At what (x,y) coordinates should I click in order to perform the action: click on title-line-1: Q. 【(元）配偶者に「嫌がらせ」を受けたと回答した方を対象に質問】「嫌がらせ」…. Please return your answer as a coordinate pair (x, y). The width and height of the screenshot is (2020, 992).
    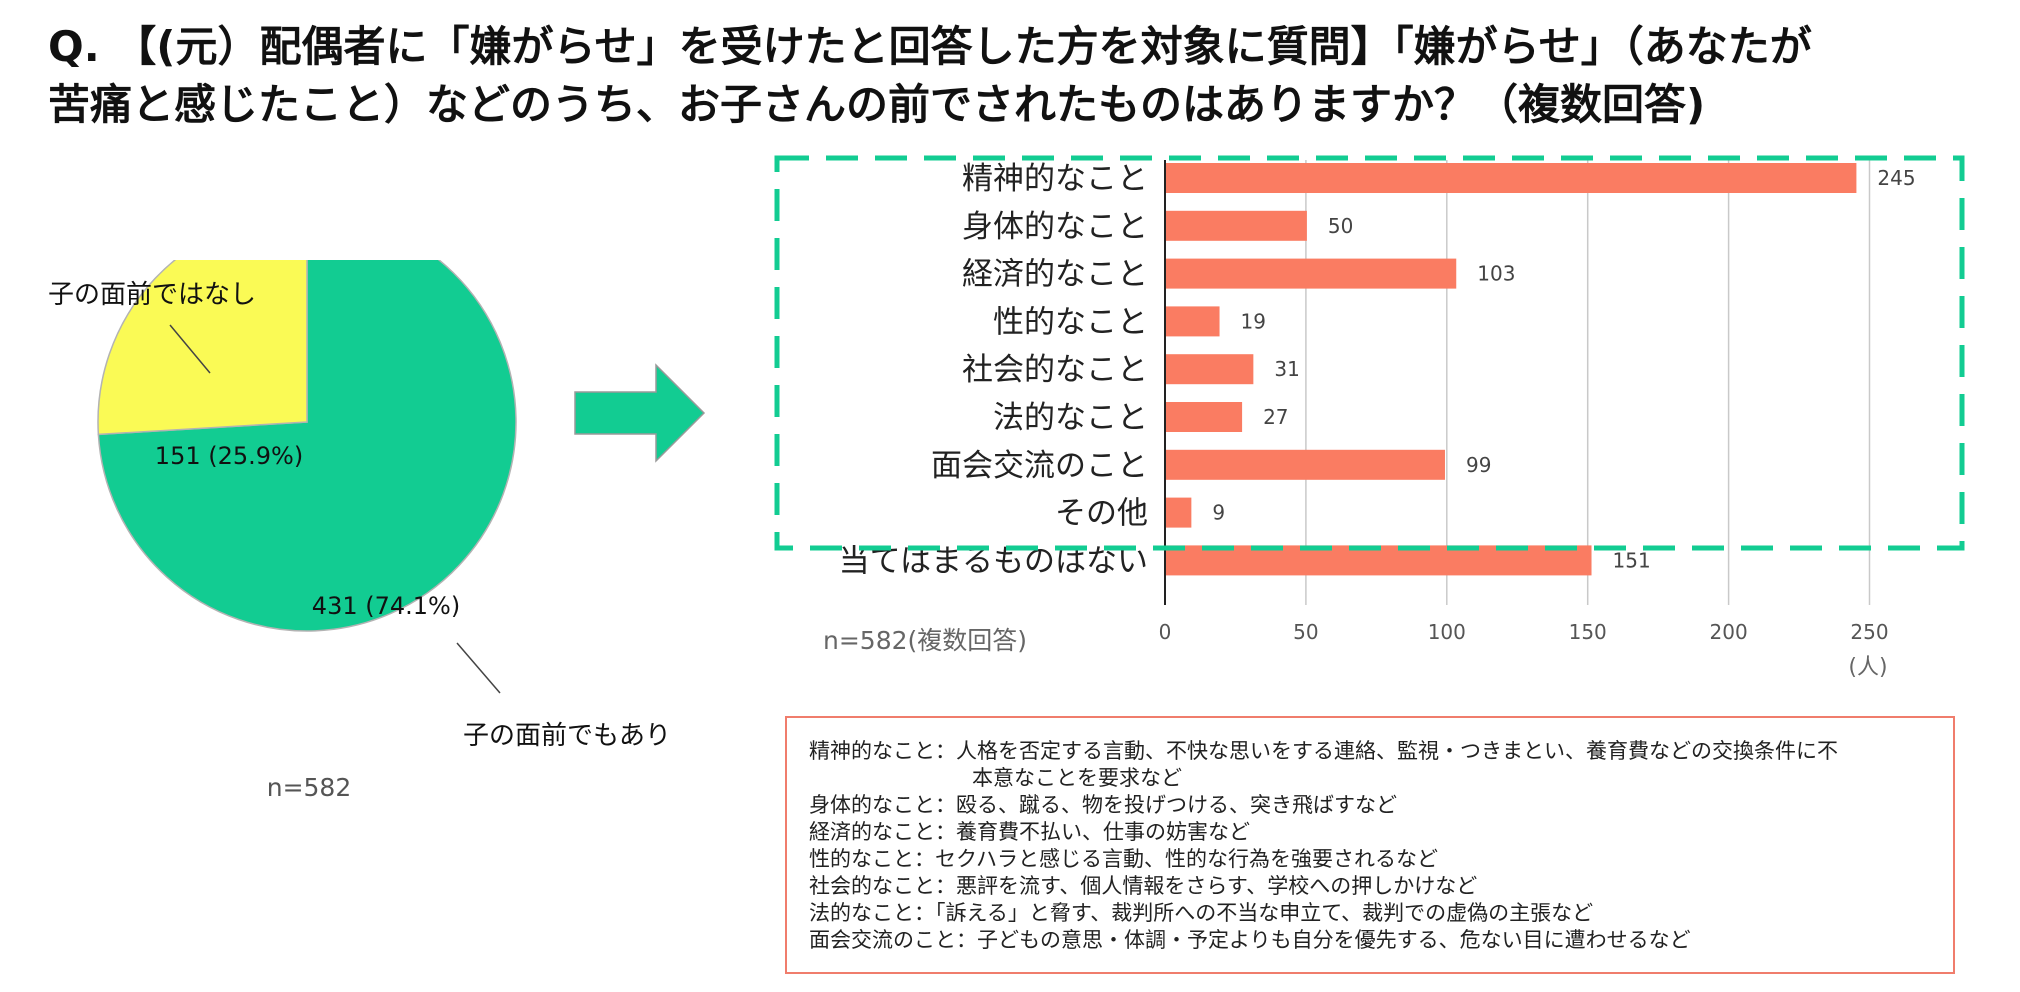
    Looking at the image, I should click on (930, 46).